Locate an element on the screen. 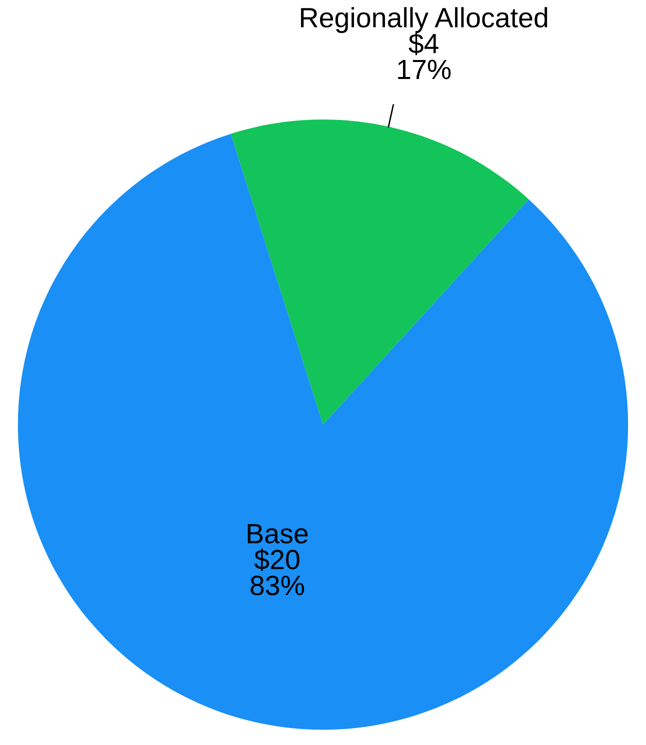 This screenshot has height=745, width=646. slice-label: Regionally Allocated is located at coordinates (424, 20).